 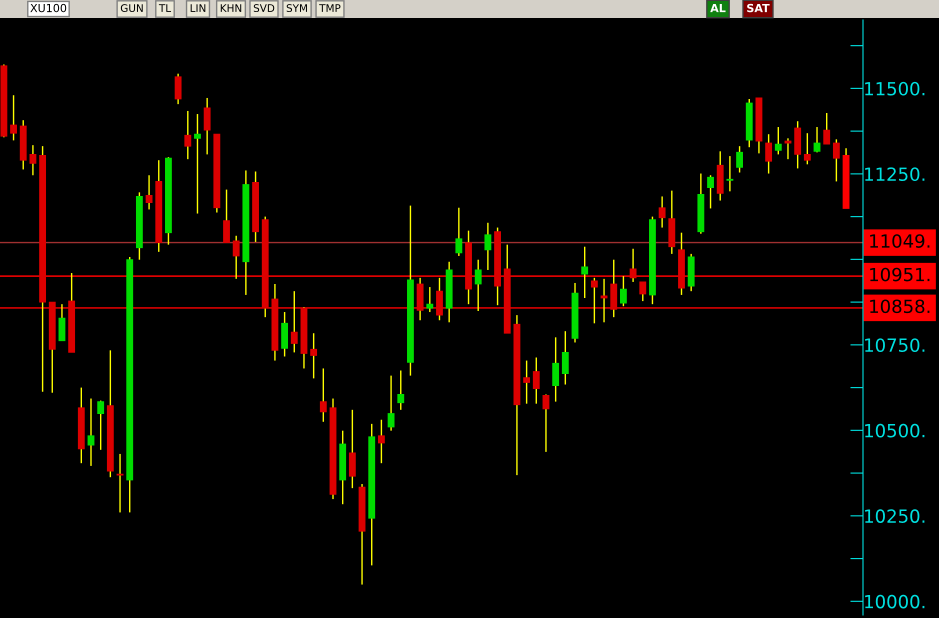 I want to click on text: AL, so click(x=718, y=8).